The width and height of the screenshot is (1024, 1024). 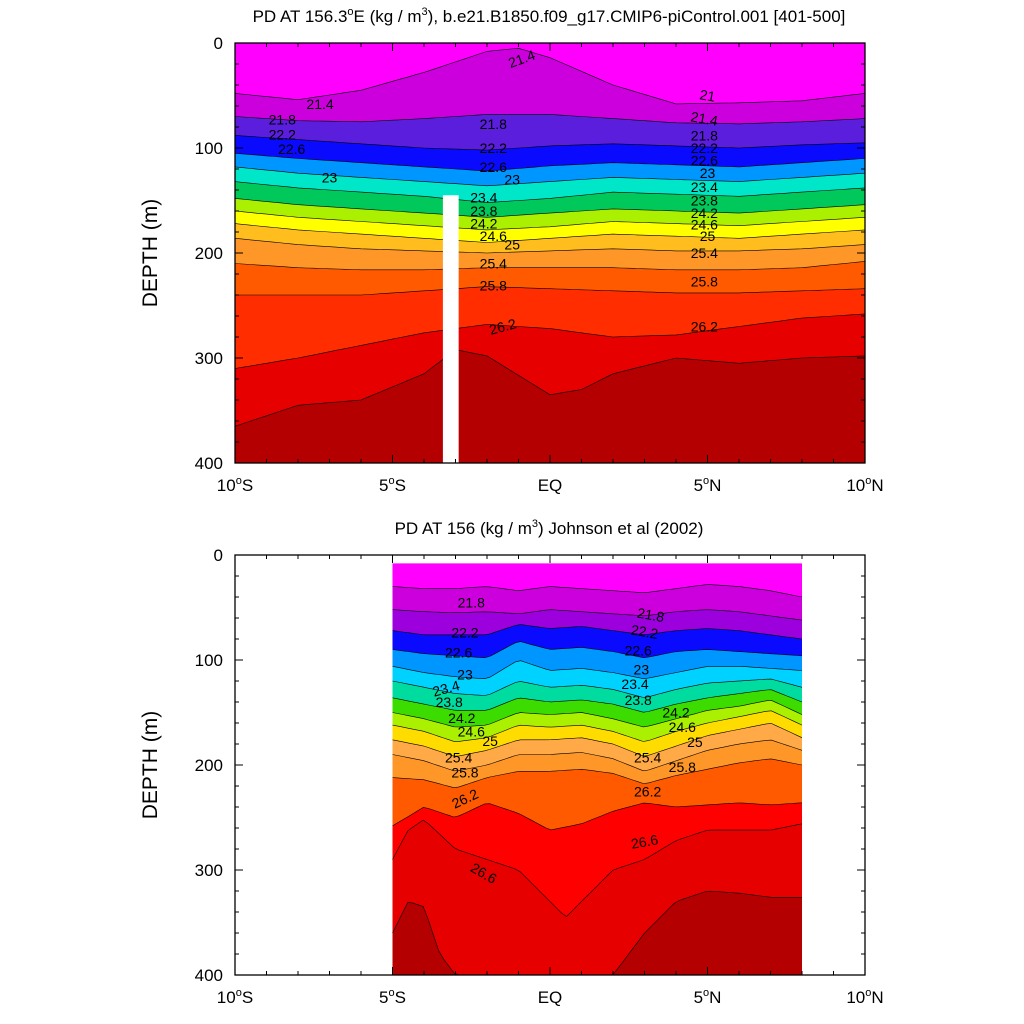 What do you see at coordinates (493, 264) in the screenshot?
I see `panel-model-contour-label: 25.4` at bounding box center [493, 264].